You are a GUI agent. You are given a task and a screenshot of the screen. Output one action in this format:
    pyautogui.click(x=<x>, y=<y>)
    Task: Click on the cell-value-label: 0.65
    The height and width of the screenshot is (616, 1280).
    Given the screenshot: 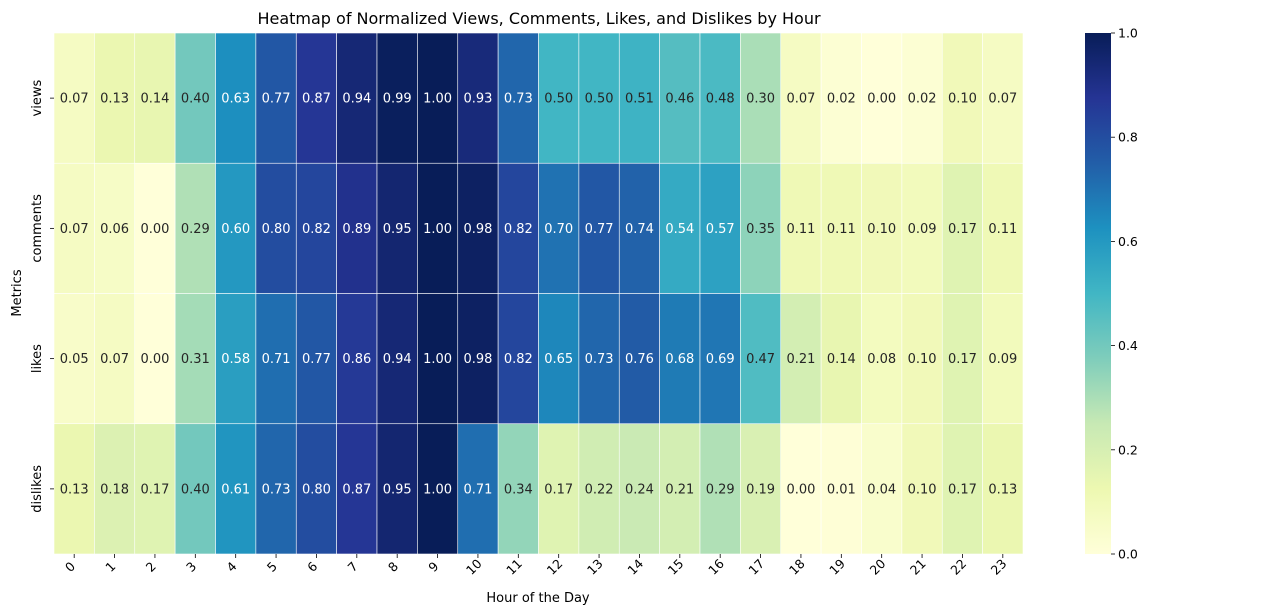 What is the action you would take?
    pyautogui.click(x=558, y=359)
    